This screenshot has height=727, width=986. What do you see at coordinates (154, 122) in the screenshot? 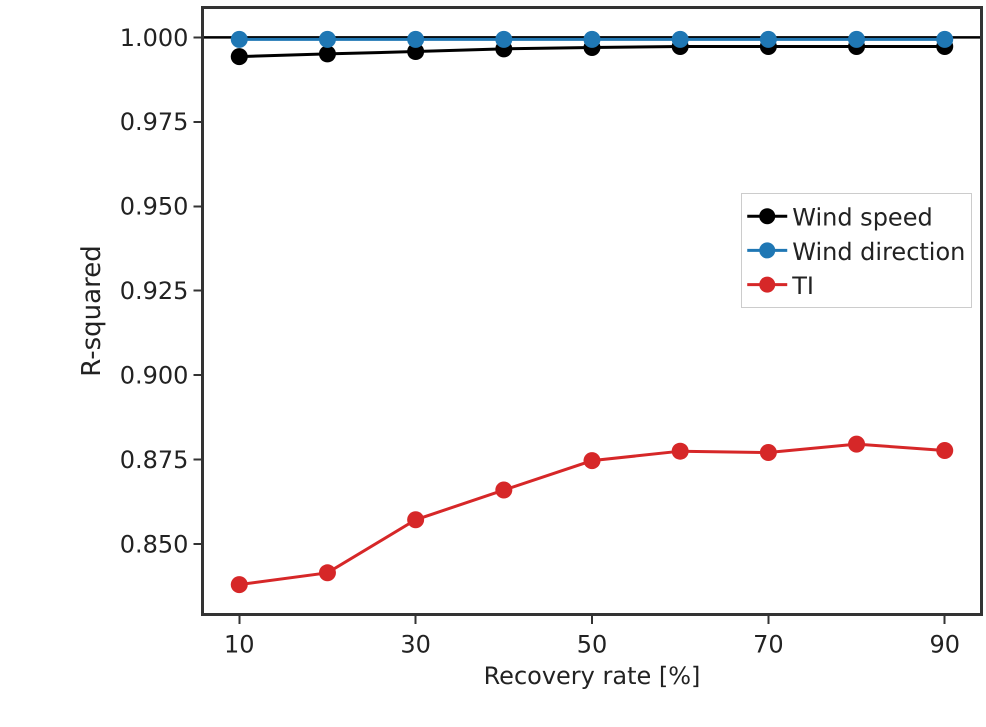
I see `y-tick-label: 0.975` at bounding box center [154, 122].